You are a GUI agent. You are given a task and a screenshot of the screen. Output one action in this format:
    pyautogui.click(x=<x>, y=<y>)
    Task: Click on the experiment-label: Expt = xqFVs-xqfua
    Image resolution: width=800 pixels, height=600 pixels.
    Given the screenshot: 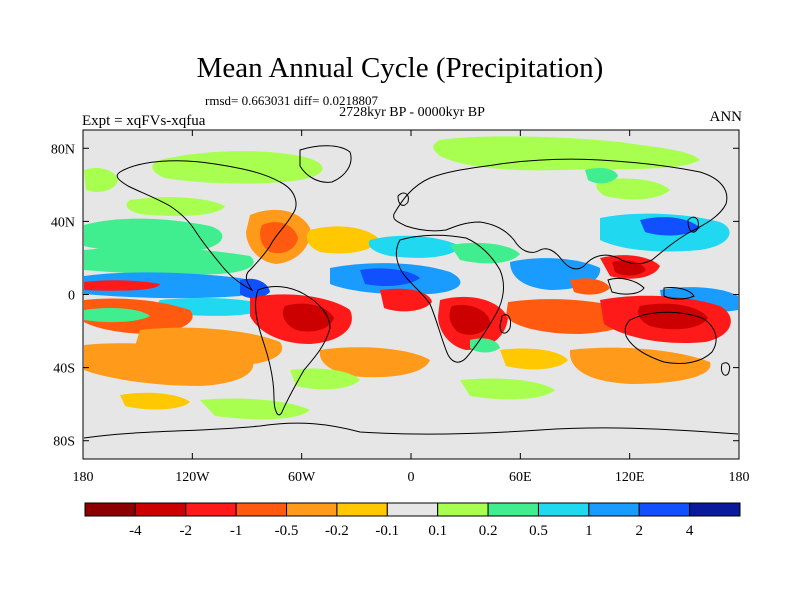 What is the action you would take?
    pyautogui.click(x=144, y=121)
    